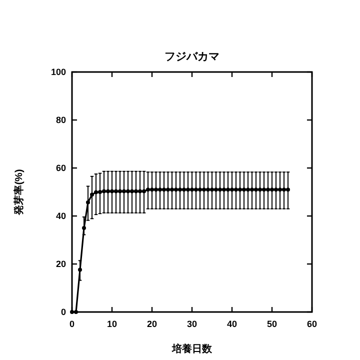 The width and height of the screenshot is (360, 360). I want to click on chart-title: フジバカマ, so click(192, 57).